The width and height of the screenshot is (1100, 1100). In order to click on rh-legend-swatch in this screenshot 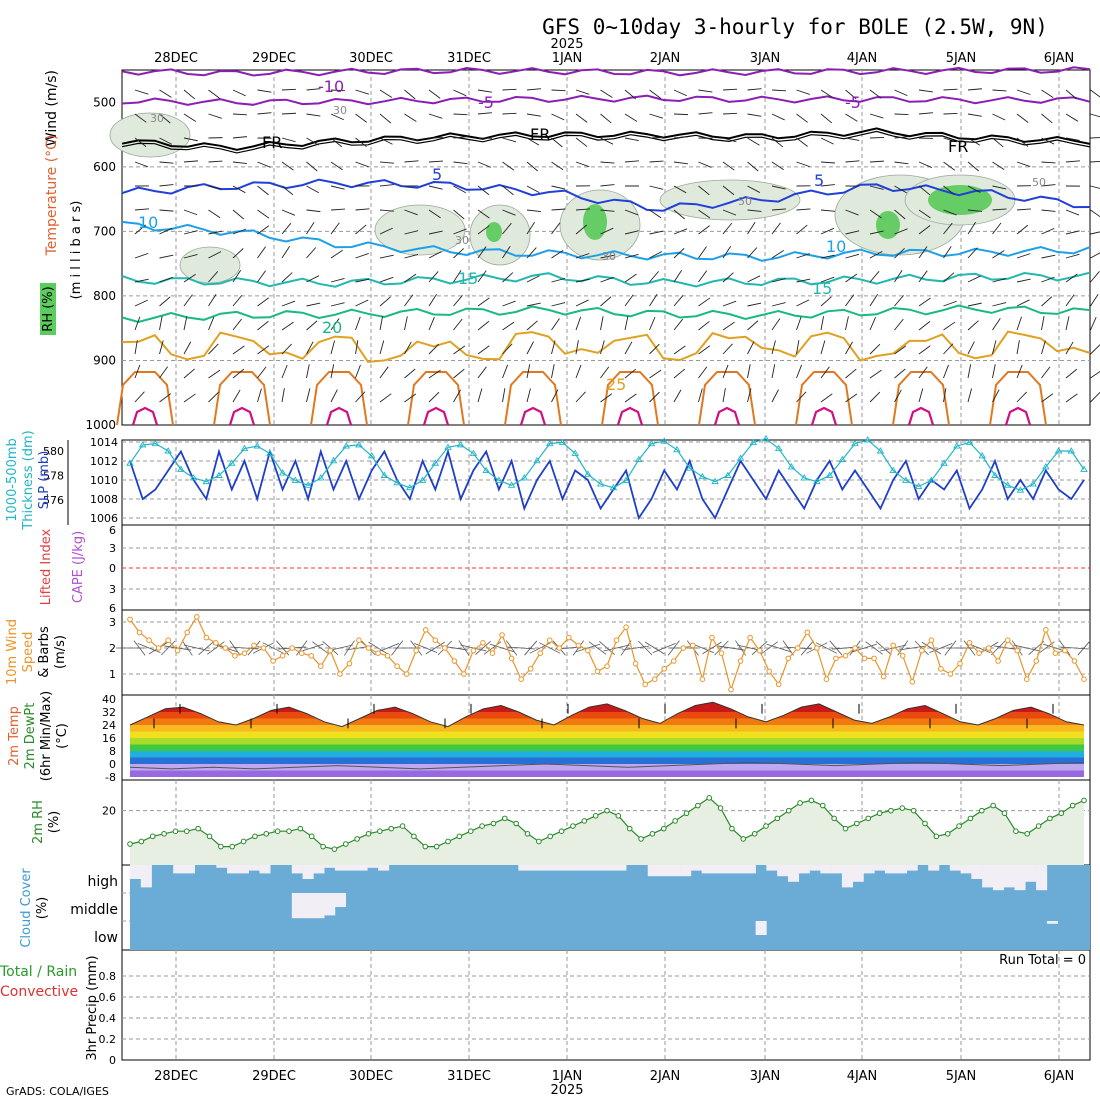, I will do `click(48, 309)`.